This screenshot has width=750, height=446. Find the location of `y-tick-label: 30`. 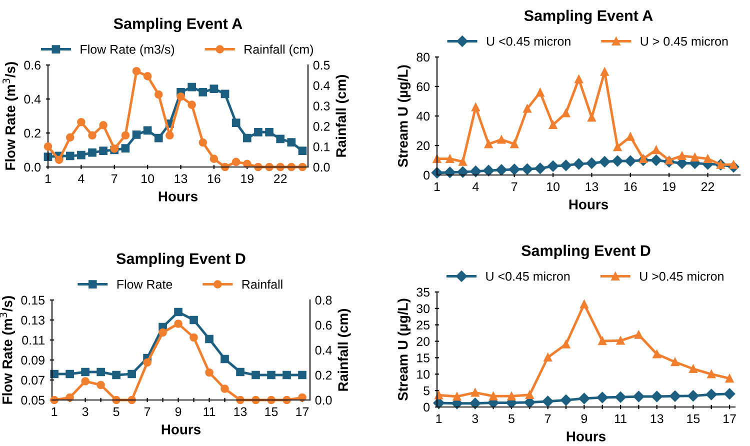

y-tick-label: 30 is located at coordinates (423, 309).